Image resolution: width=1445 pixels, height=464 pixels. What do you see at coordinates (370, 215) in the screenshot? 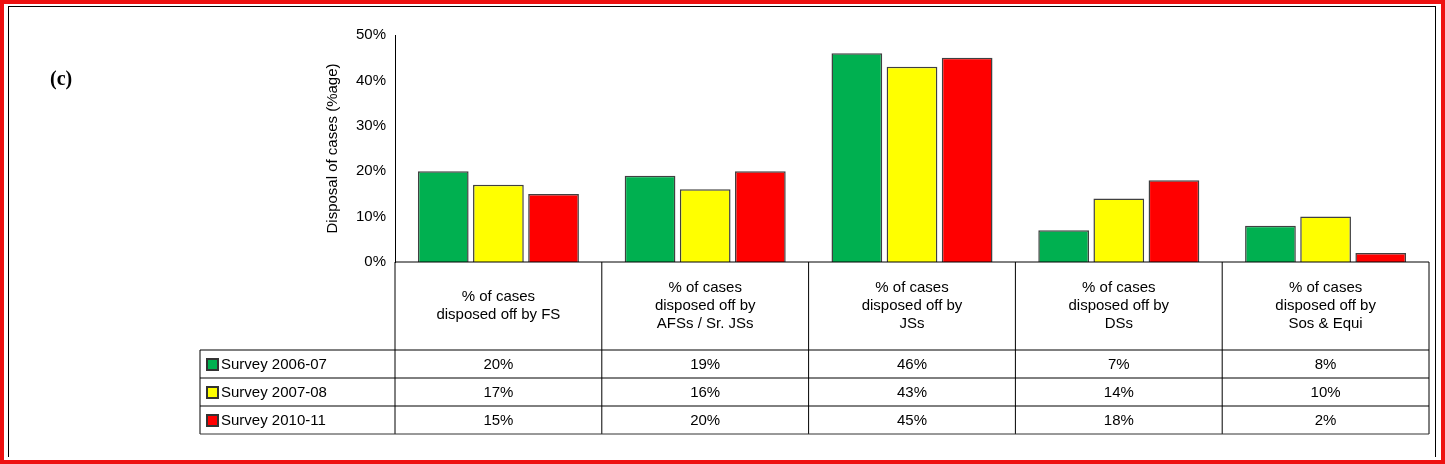
I see `y-tick-label: 10%` at bounding box center [370, 215].